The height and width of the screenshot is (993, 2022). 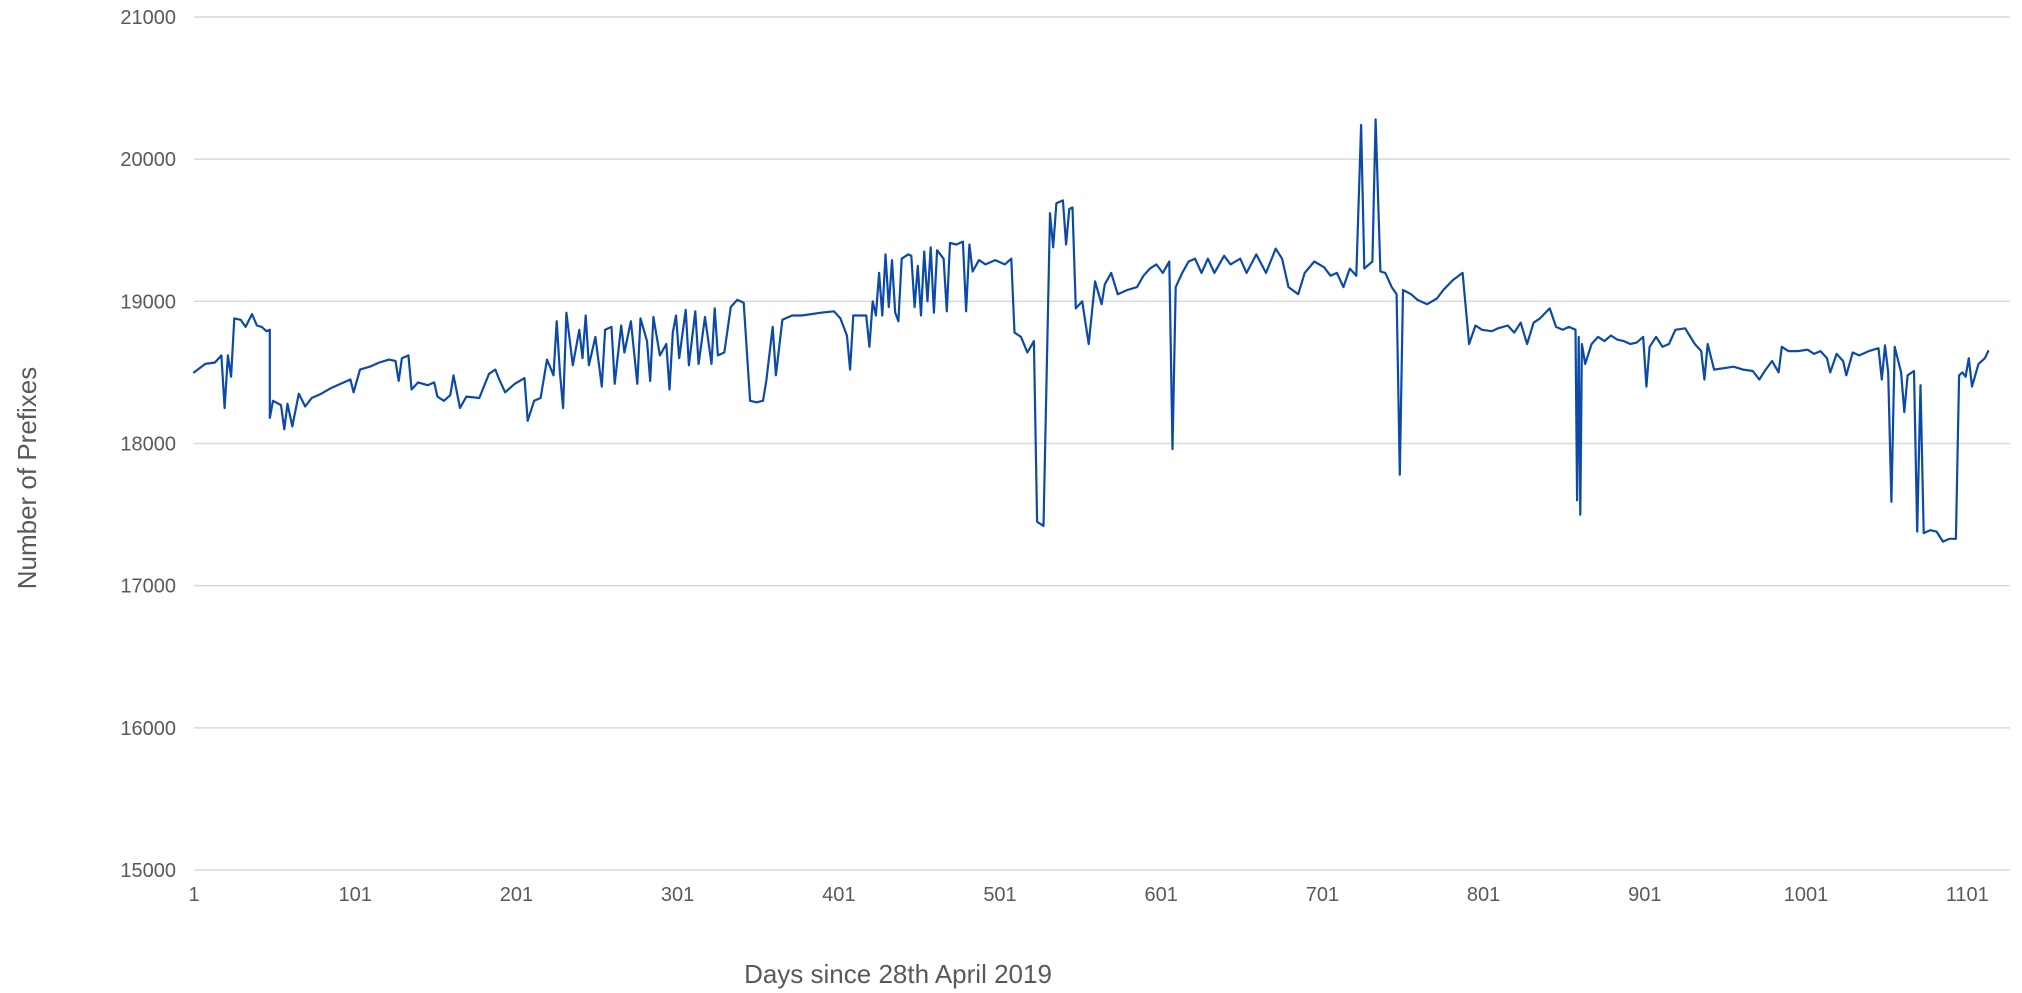 I want to click on y-tick-label: 20000, so click(x=148, y=160).